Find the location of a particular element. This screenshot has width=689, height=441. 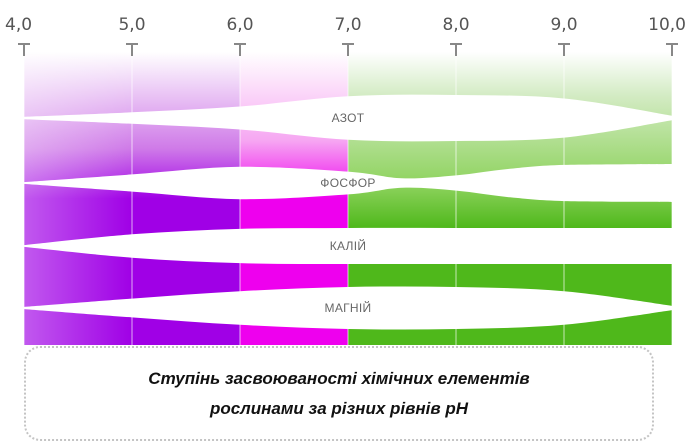

x-axis: 4,0 5,0 6,0 7,0 8,0 9,0 10,0 is located at coordinates (345, 35).